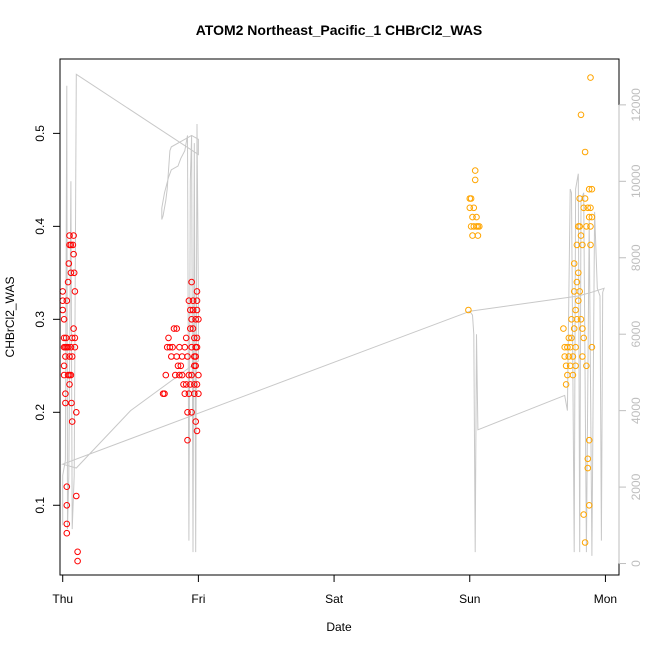  Describe the element at coordinates (605, 599) in the screenshot. I see `x-tick-label: Mon` at that location.